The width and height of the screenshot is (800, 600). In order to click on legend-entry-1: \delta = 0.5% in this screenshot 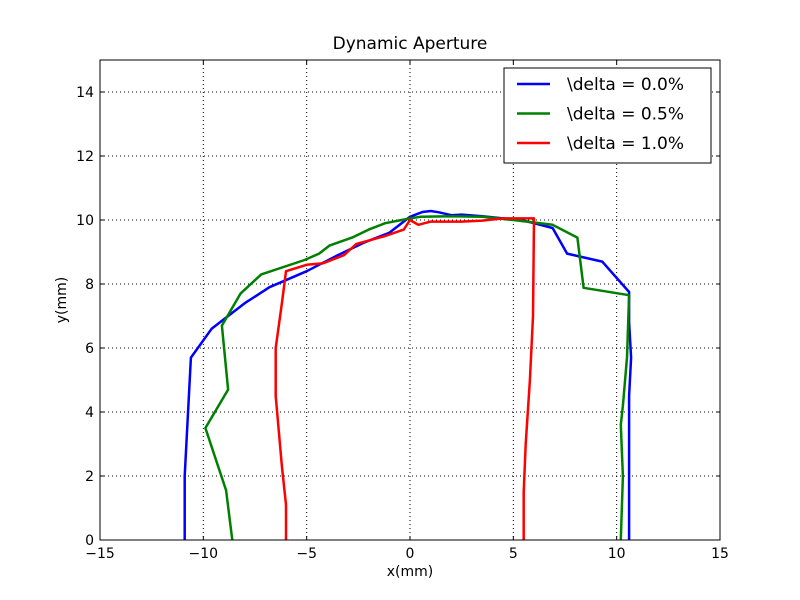, I will do `click(625, 115)`.